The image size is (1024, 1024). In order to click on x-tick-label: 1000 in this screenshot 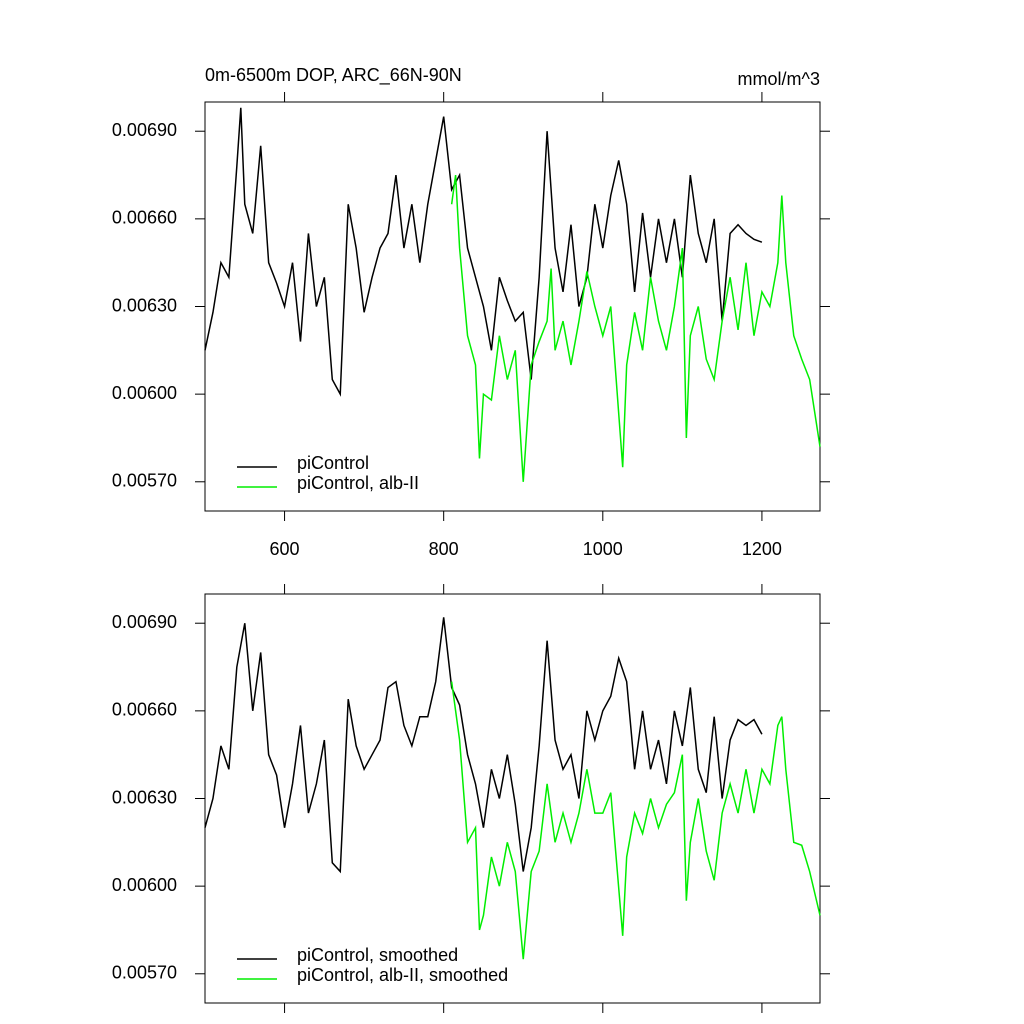, I will do `click(603, 549)`.